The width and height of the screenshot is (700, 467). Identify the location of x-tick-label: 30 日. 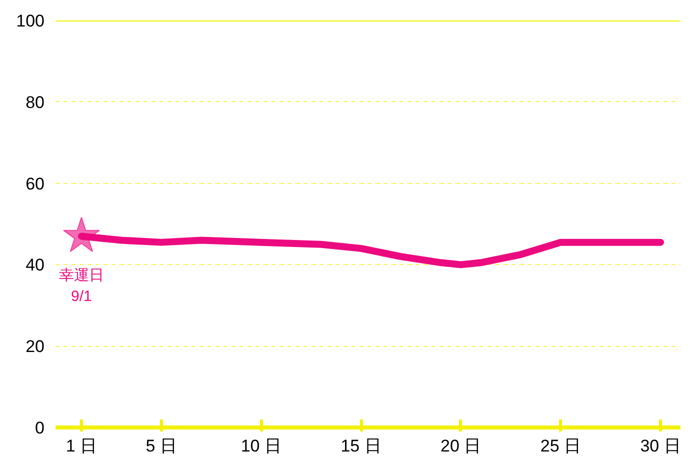
(660, 446).